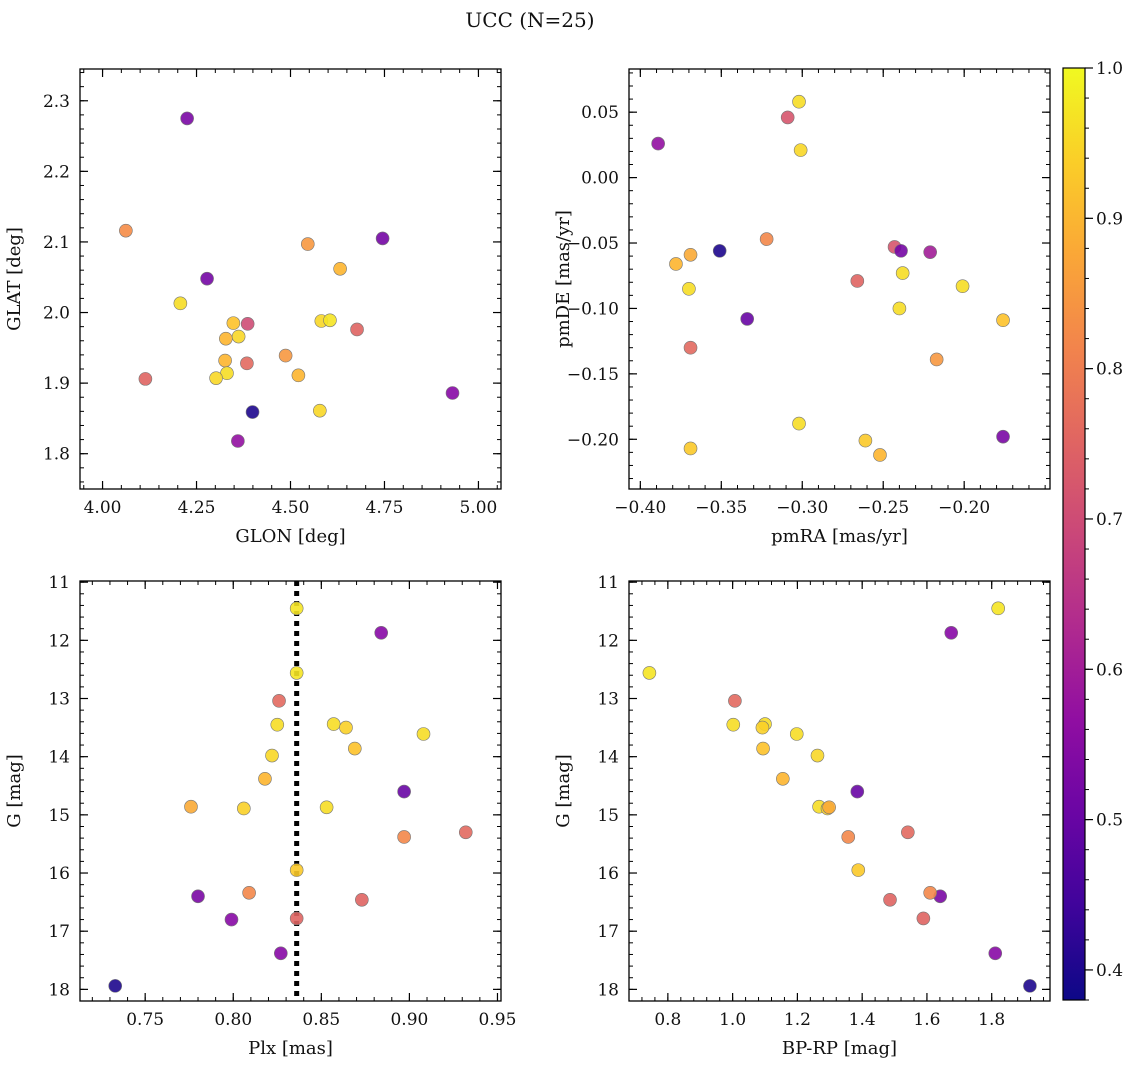 This screenshot has height=1068, width=1136. Describe the element at coordinates (1109, 670) in the screenshot. I see `colorbar-tick-label: 0.6` at that location.